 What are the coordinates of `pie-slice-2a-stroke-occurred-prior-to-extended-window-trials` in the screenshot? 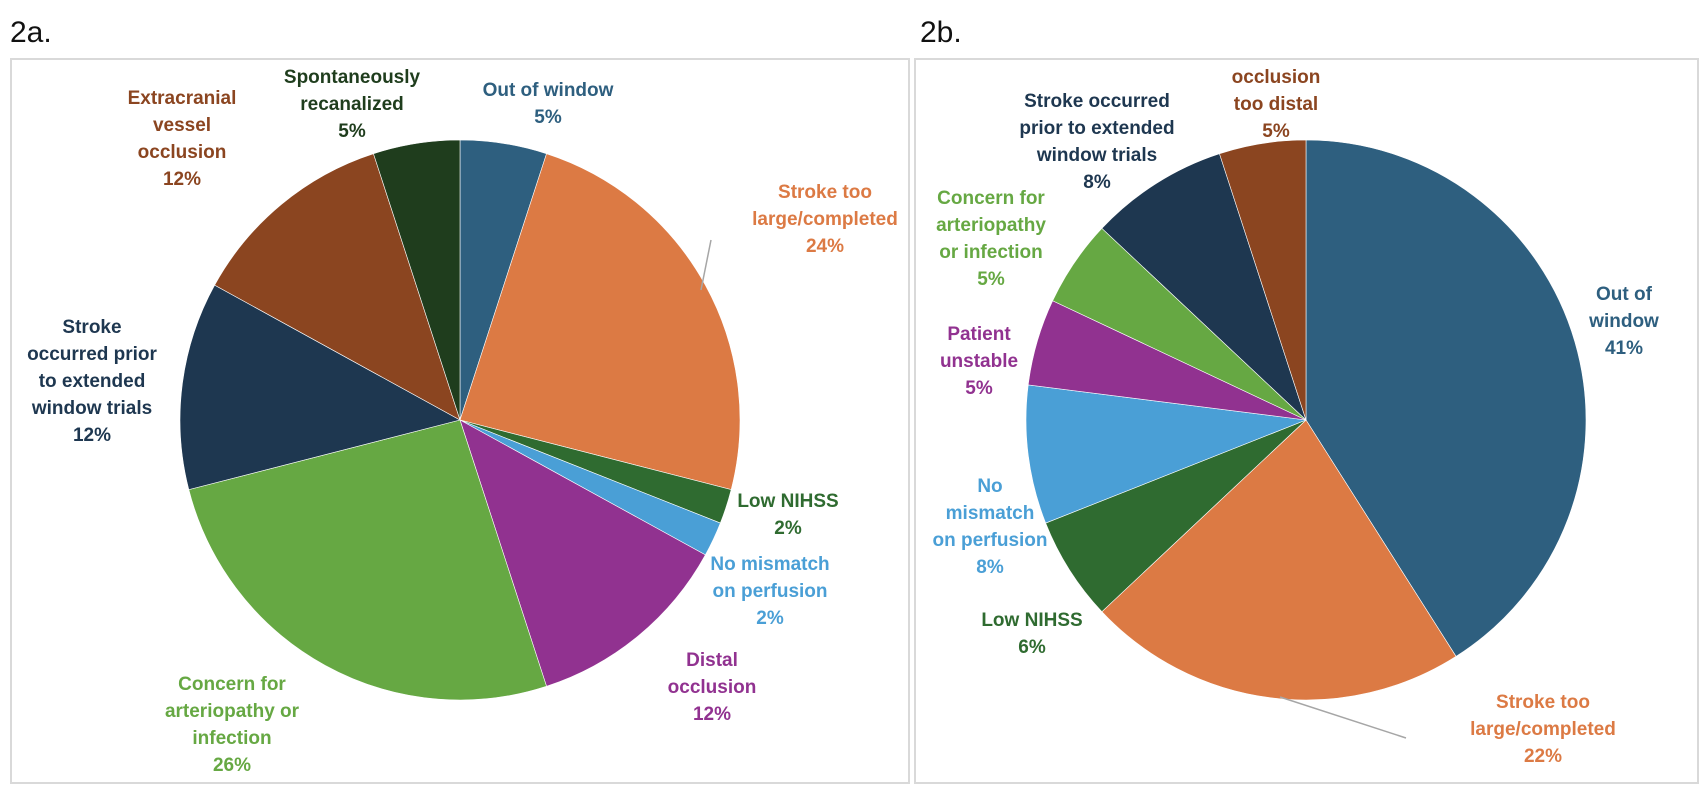 It's located at (320, 387).